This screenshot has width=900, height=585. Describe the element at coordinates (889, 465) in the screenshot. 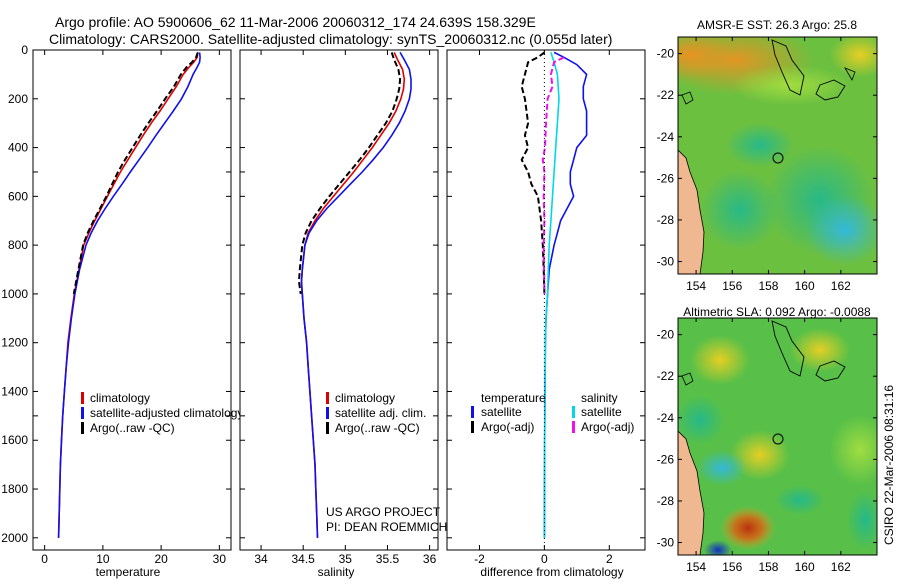

I see `credit-stamp: CSIRO 22-Mar-2006 08:31:16` at that location.